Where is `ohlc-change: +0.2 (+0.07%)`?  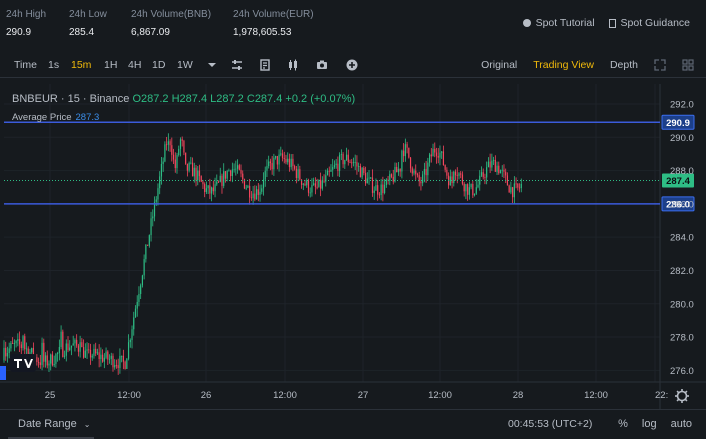
ohlc-change: +0.2 (+0.07%) is located at coordinates (320, 99).